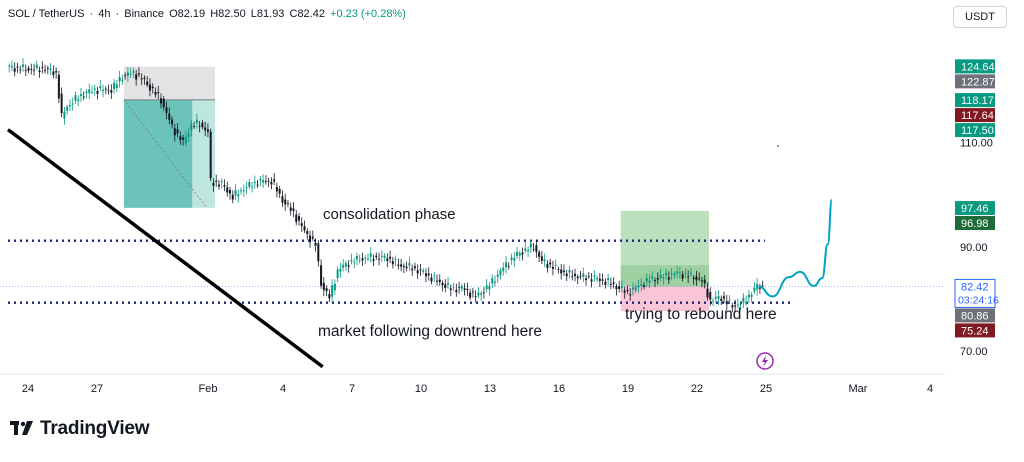 The width and height of the screenshot is (1024, 462). I want to click on symbol-name: SOL / TetherUS, so click(46, 14).